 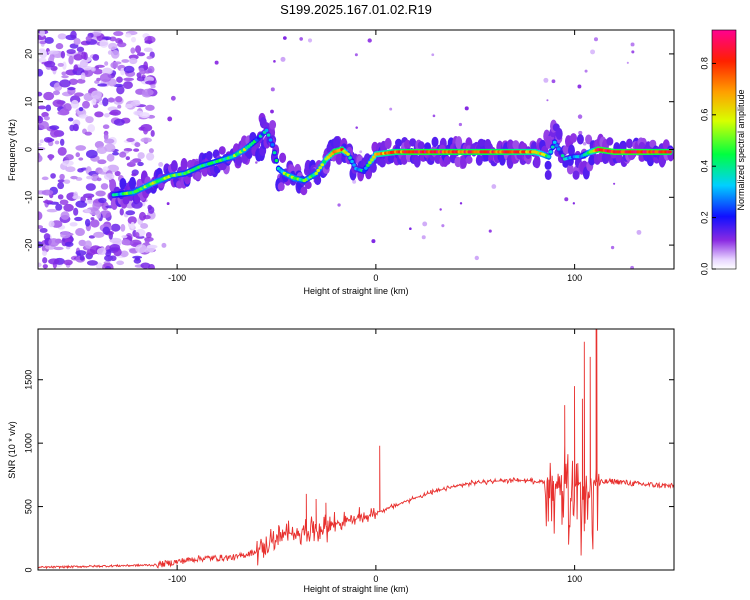 I want to click on colorbar-gradient, so click(x=724, y=149).